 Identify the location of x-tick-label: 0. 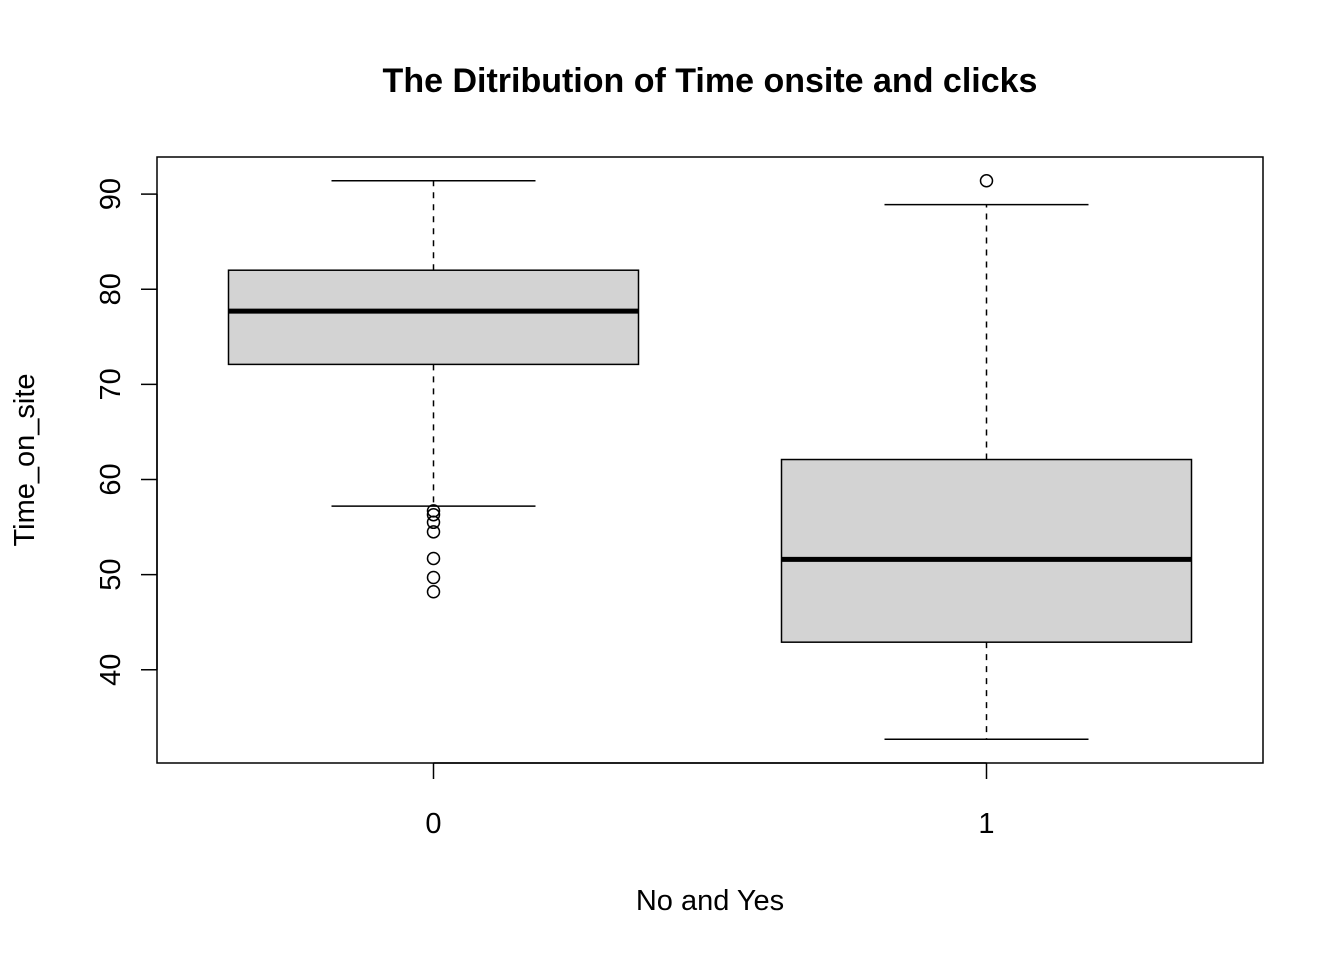
(433, 824).